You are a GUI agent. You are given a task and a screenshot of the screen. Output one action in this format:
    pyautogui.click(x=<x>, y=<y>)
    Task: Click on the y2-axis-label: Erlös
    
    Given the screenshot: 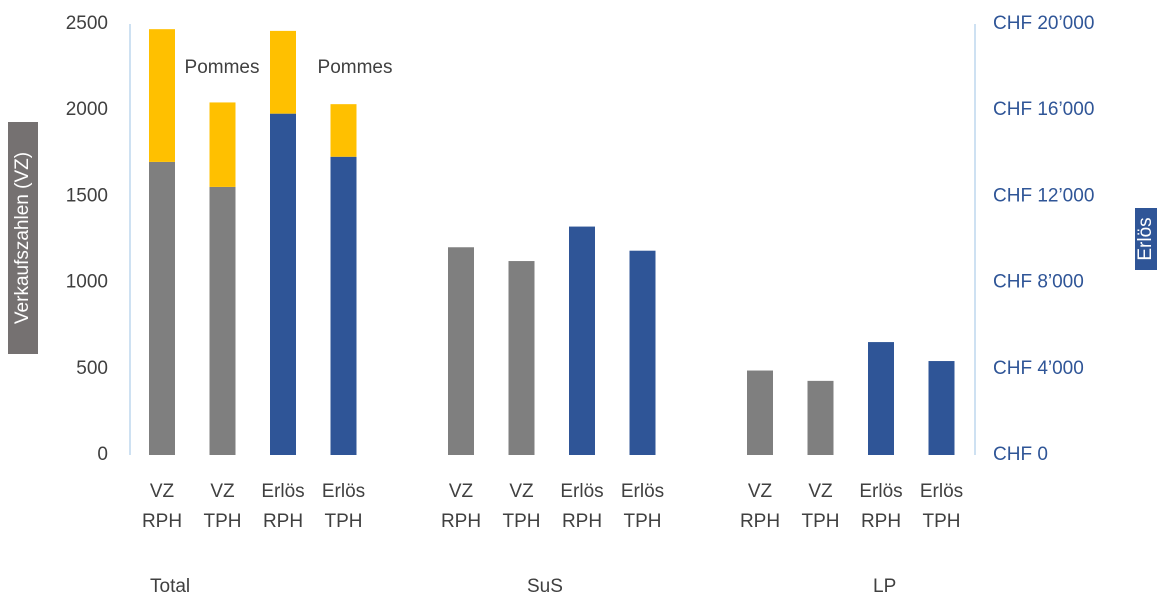 What is the action you would take?
    pyautogui.click(x=1145, y=238)
    